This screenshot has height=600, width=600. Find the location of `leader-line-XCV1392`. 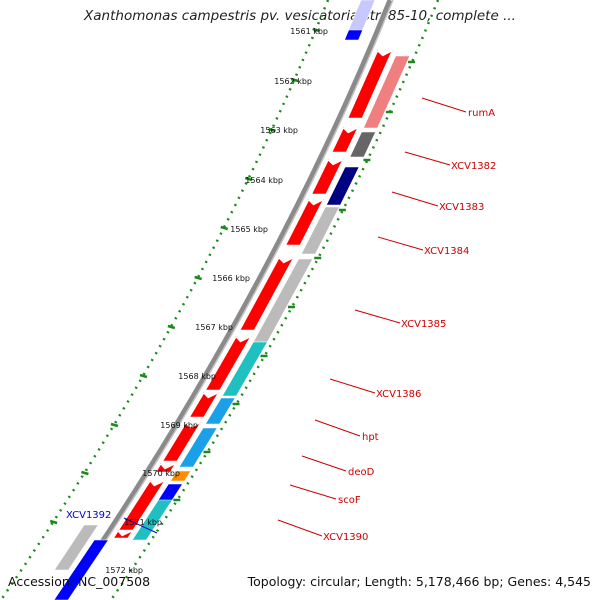

leader-line-XCV1392 is located at coordinates (140, 525).